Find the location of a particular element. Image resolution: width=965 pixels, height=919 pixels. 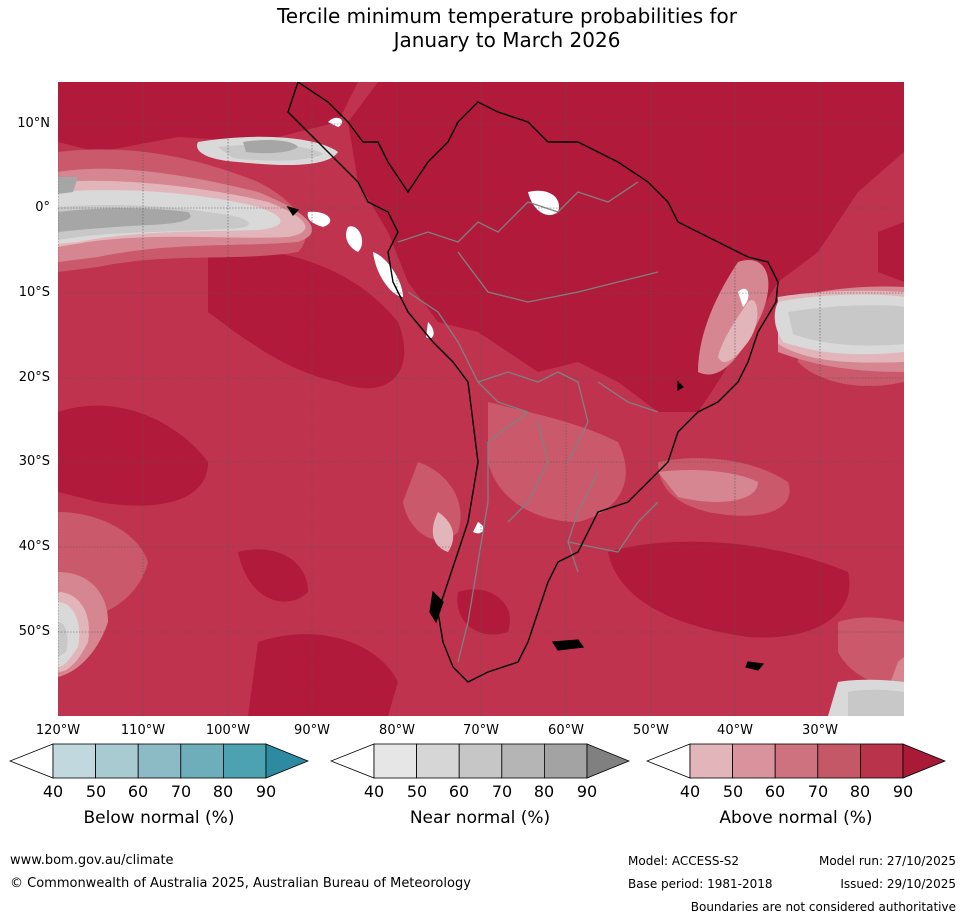

legend-above-normal: 40 50 60 70 80 90 Above normal (%) is located at coordinates (796, 788).